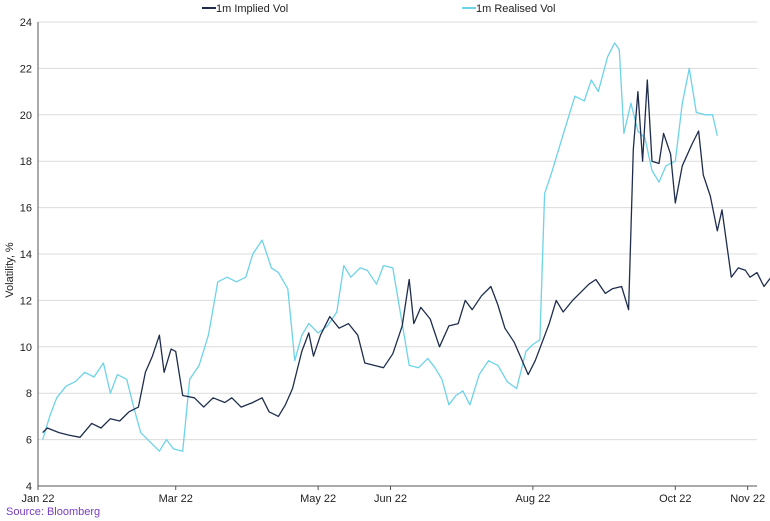 The width and height of the screenshot is (770, 521). I want to click on y-tick-label: 20, so click(26, 116).